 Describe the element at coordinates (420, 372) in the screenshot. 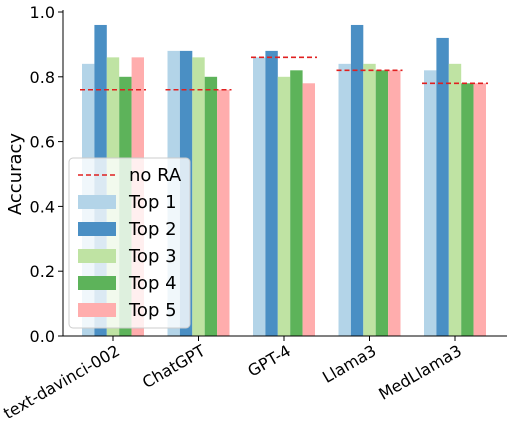

I see `x-tick-label-4: MedLlama3` at that location.